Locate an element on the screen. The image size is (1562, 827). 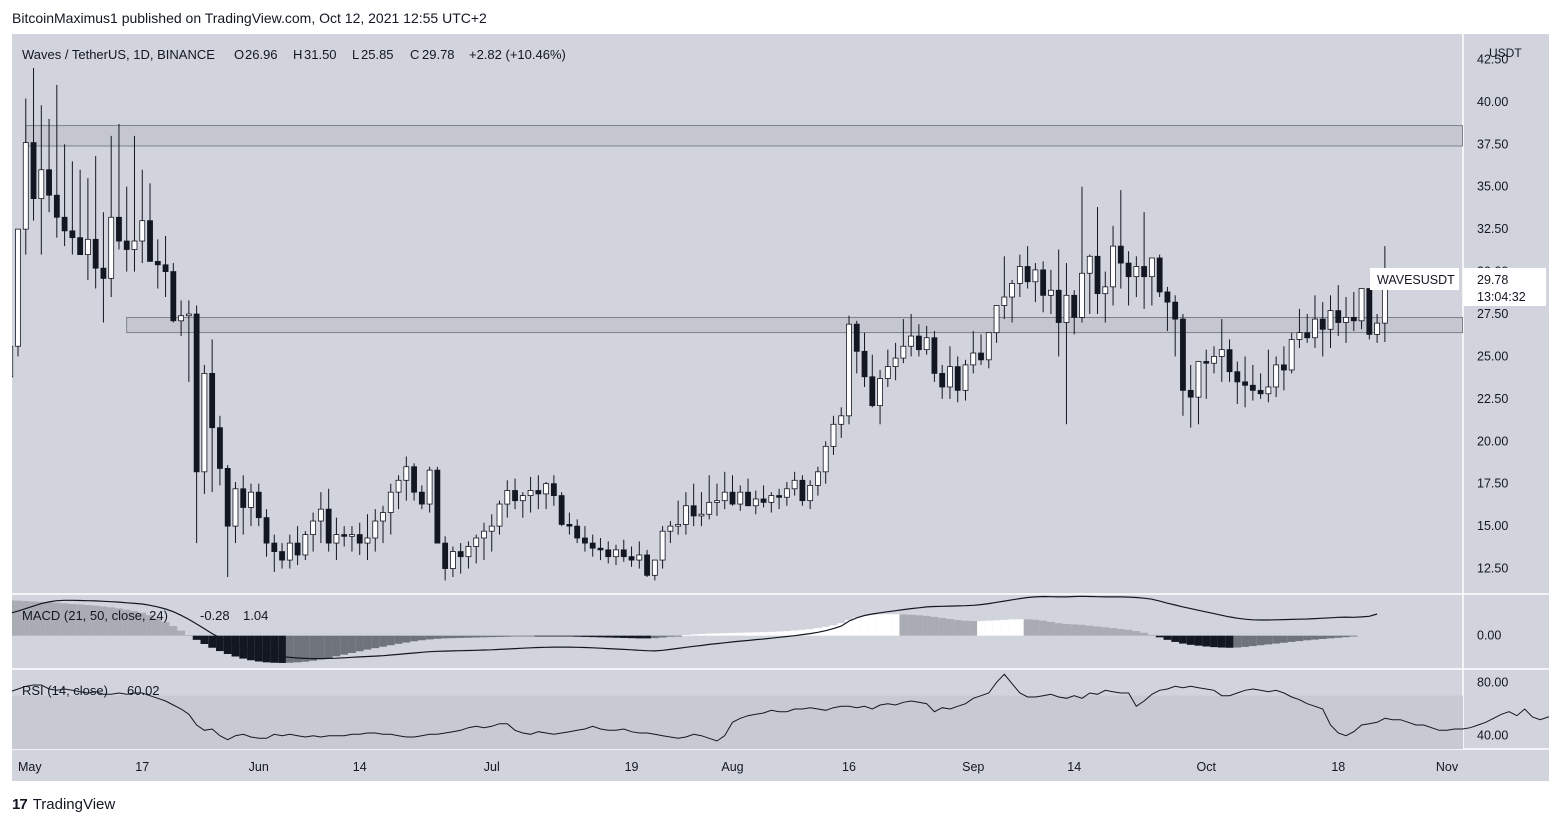
legend-h-label: H is located at coordinates (297, 54).